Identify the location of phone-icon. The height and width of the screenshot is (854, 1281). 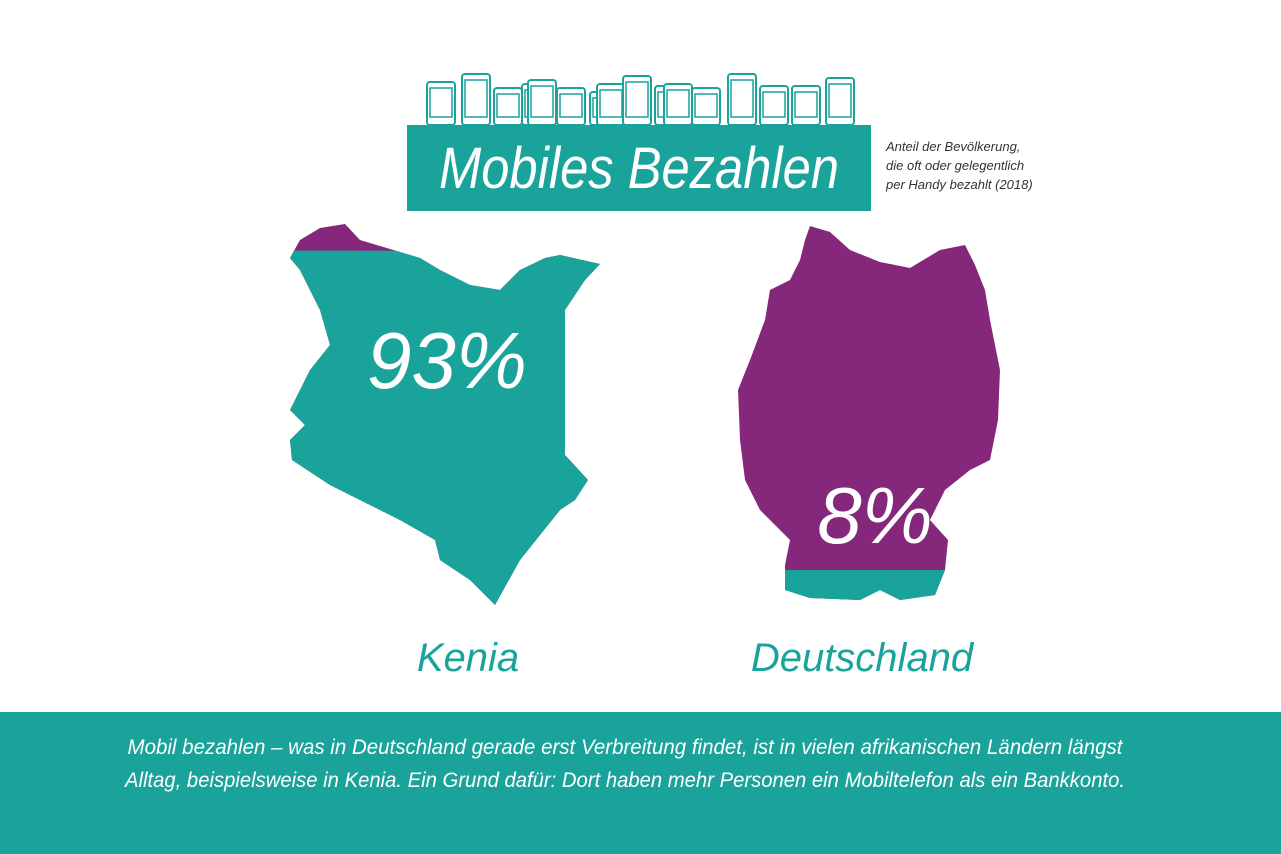
(840, 101).